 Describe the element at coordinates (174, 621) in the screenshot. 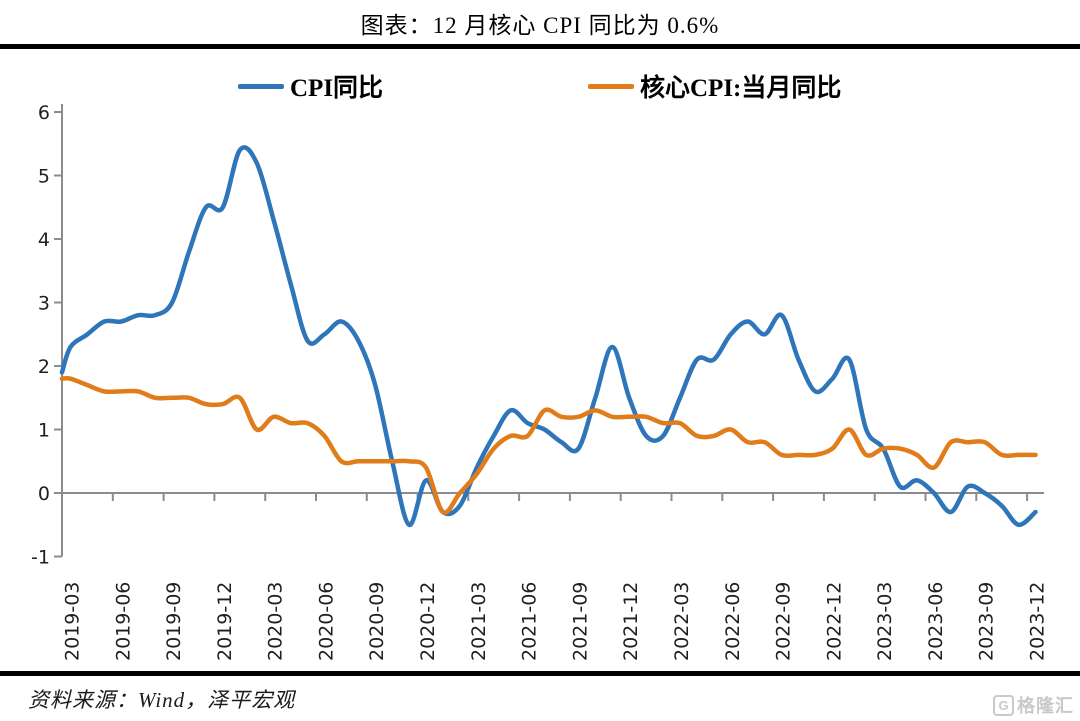

I see `x-tick-label: 2019-09` at that location.